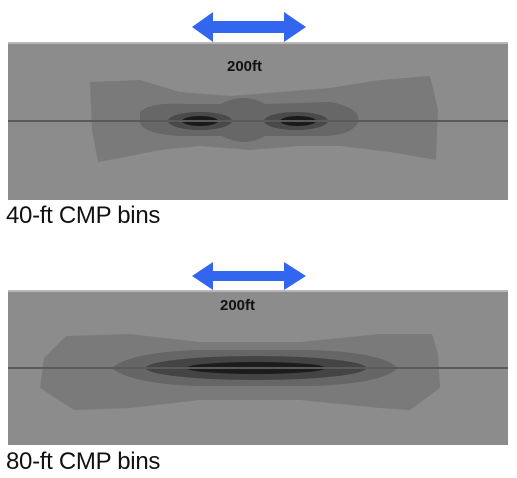 The height and width of the screenshot is (478, 517). What do you see at coordinates (83, 461) in the screenshot?
I see `panel-caption: 80-ft CMP bins` at bounding box center [83, 461].